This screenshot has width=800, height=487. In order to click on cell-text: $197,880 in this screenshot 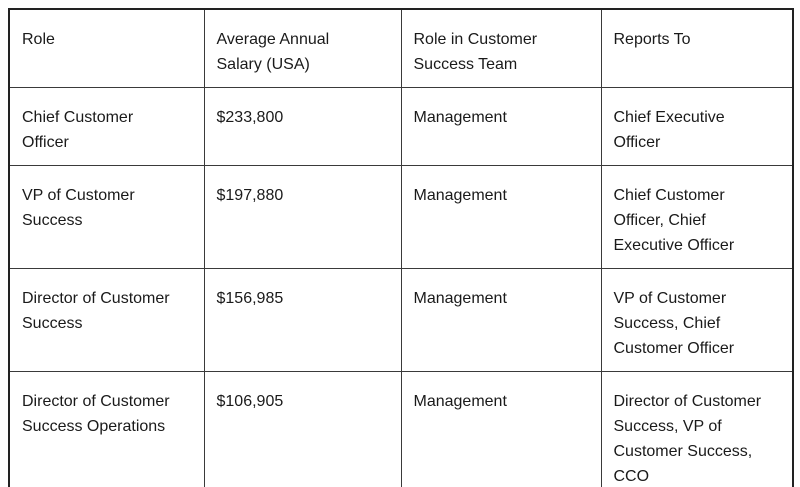, I will do `click(250, 195)`.